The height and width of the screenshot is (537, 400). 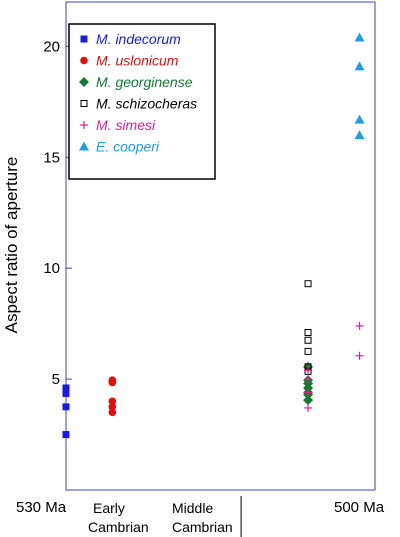 I want to click on legend-label-m-uslonicum: M. uslonicum, so click(x=137, y=61).